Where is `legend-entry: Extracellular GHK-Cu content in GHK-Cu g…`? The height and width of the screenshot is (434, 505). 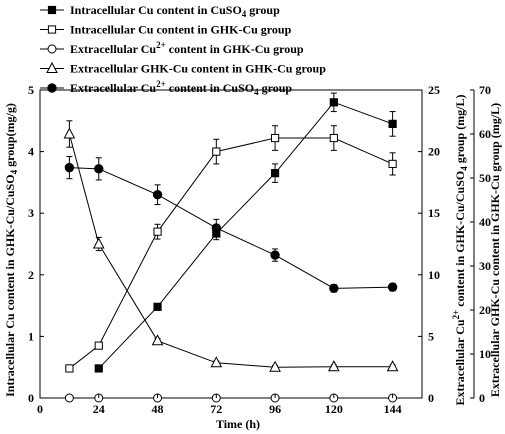
legend-entry: Extracellular GHK-Cu content in GHK-Cu g… is located at coordinates (183, 69).